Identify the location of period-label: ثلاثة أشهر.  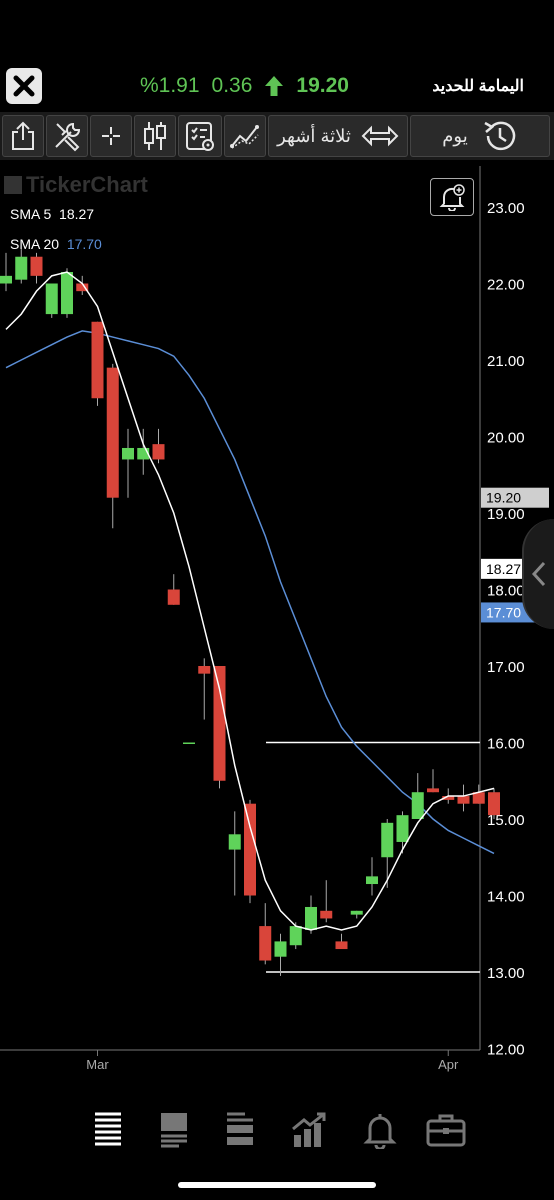
(314, 135).